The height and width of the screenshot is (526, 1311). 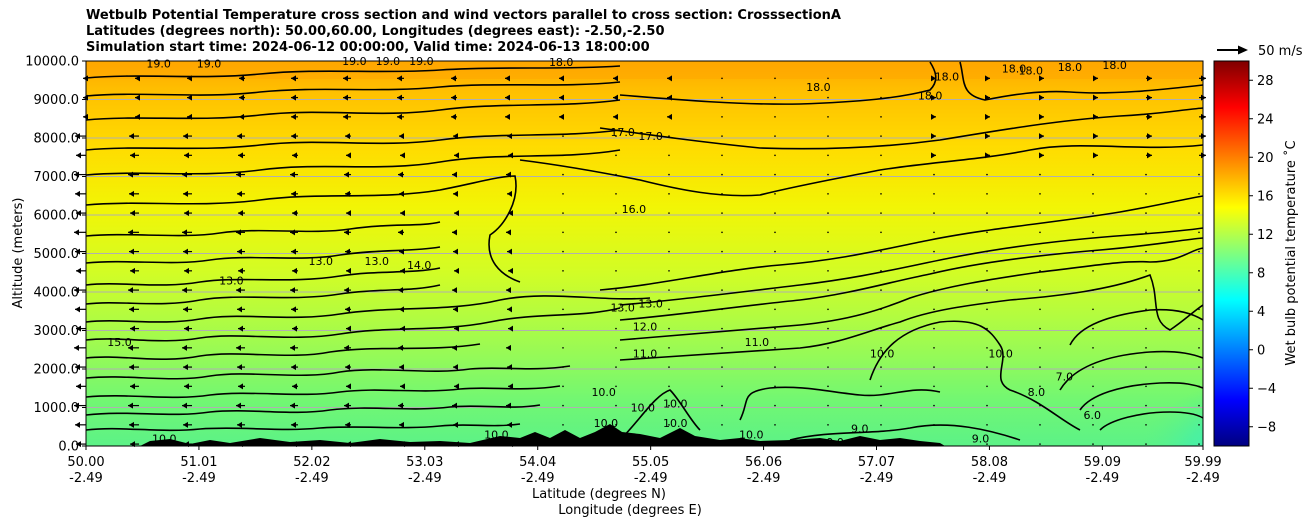 I want to click on x-tick-label-lat: 57.07, so click(x=876, y=462).